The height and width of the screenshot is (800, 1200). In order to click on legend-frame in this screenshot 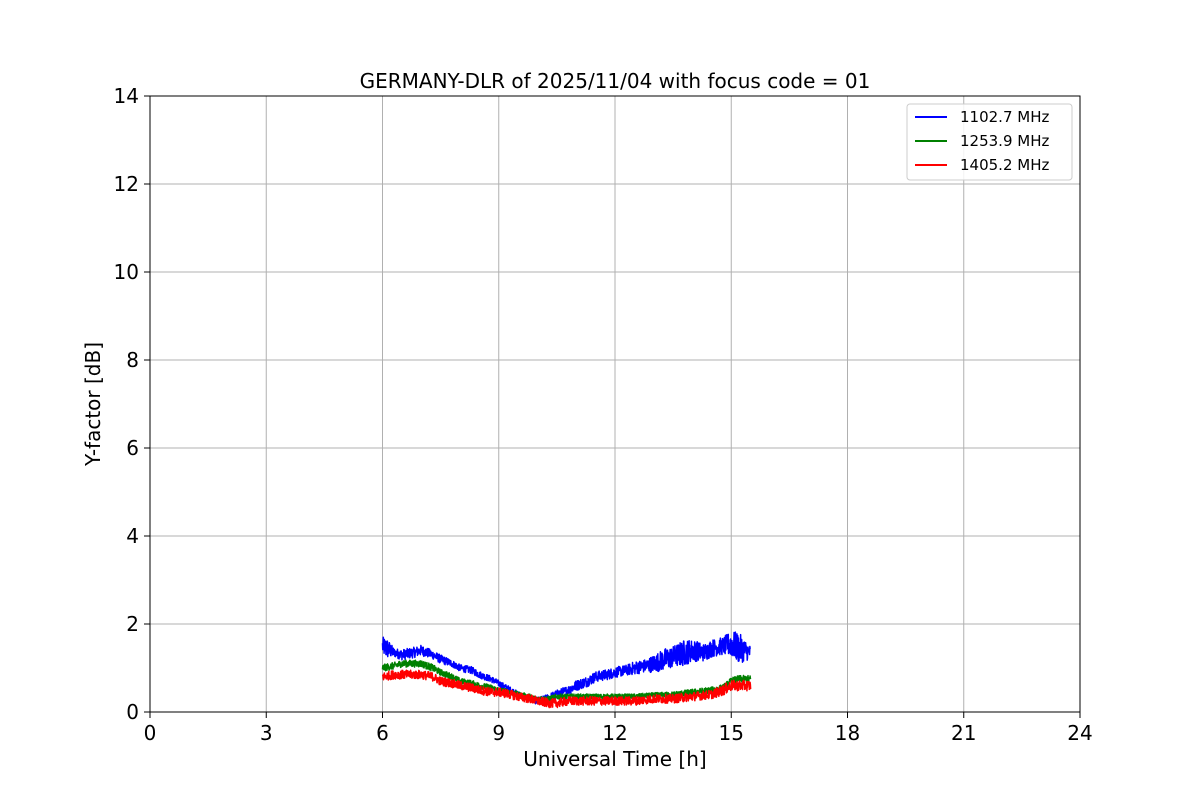, I will do `click(989, 142)`.